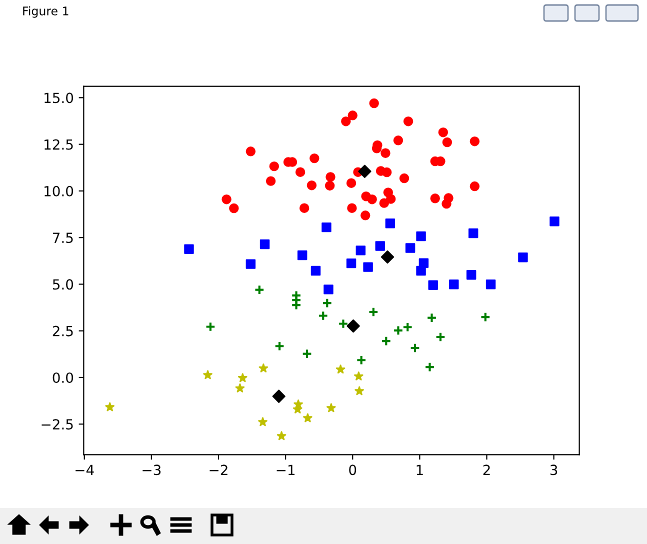  Describe the element at coordinates (63, 377) in the screenshot. I see `y-tick-label: 0.0` at that location.